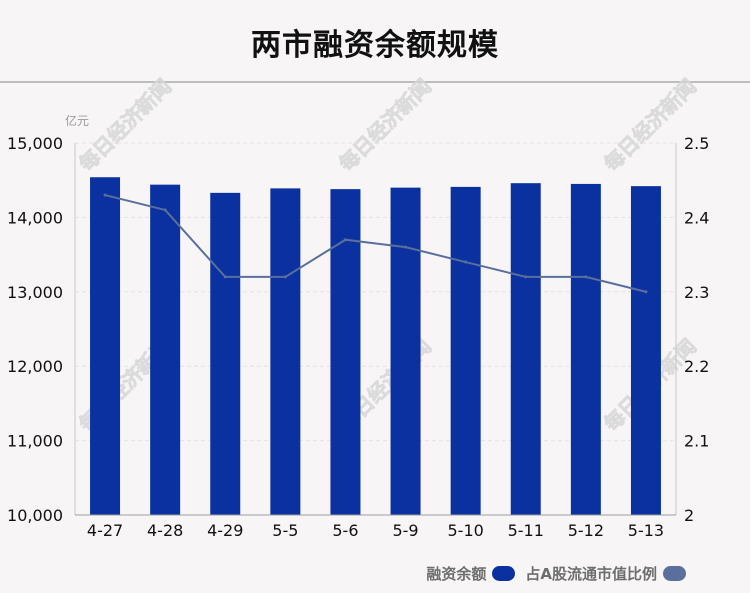 Image resolution: width=750 pixels, height=593 pixels. What do you see at coordinates (591, 574) in the screenshot?
I see `legend-label-ratio: 占A股流通市值比例` at bounding box center [591, 574].